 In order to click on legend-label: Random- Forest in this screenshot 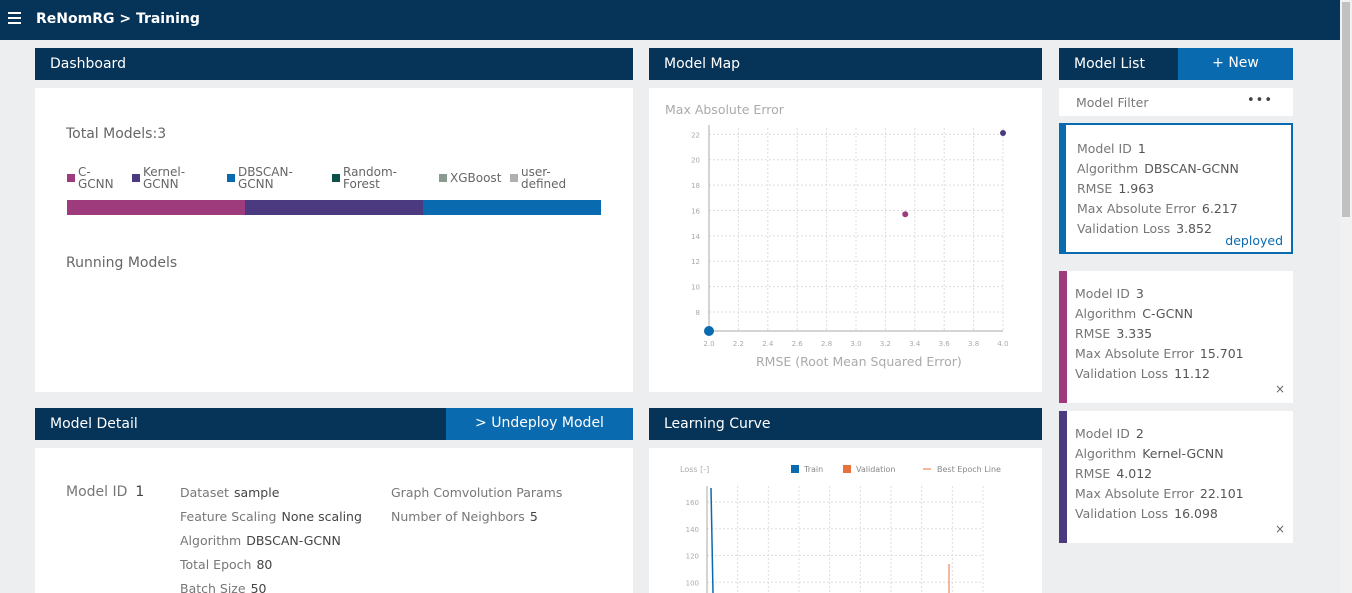, I will do `click(370, 178)`.